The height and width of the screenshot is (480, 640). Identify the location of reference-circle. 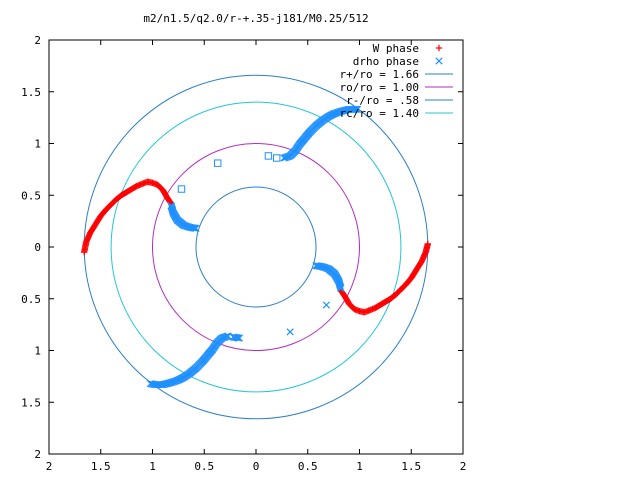
(256, 247).